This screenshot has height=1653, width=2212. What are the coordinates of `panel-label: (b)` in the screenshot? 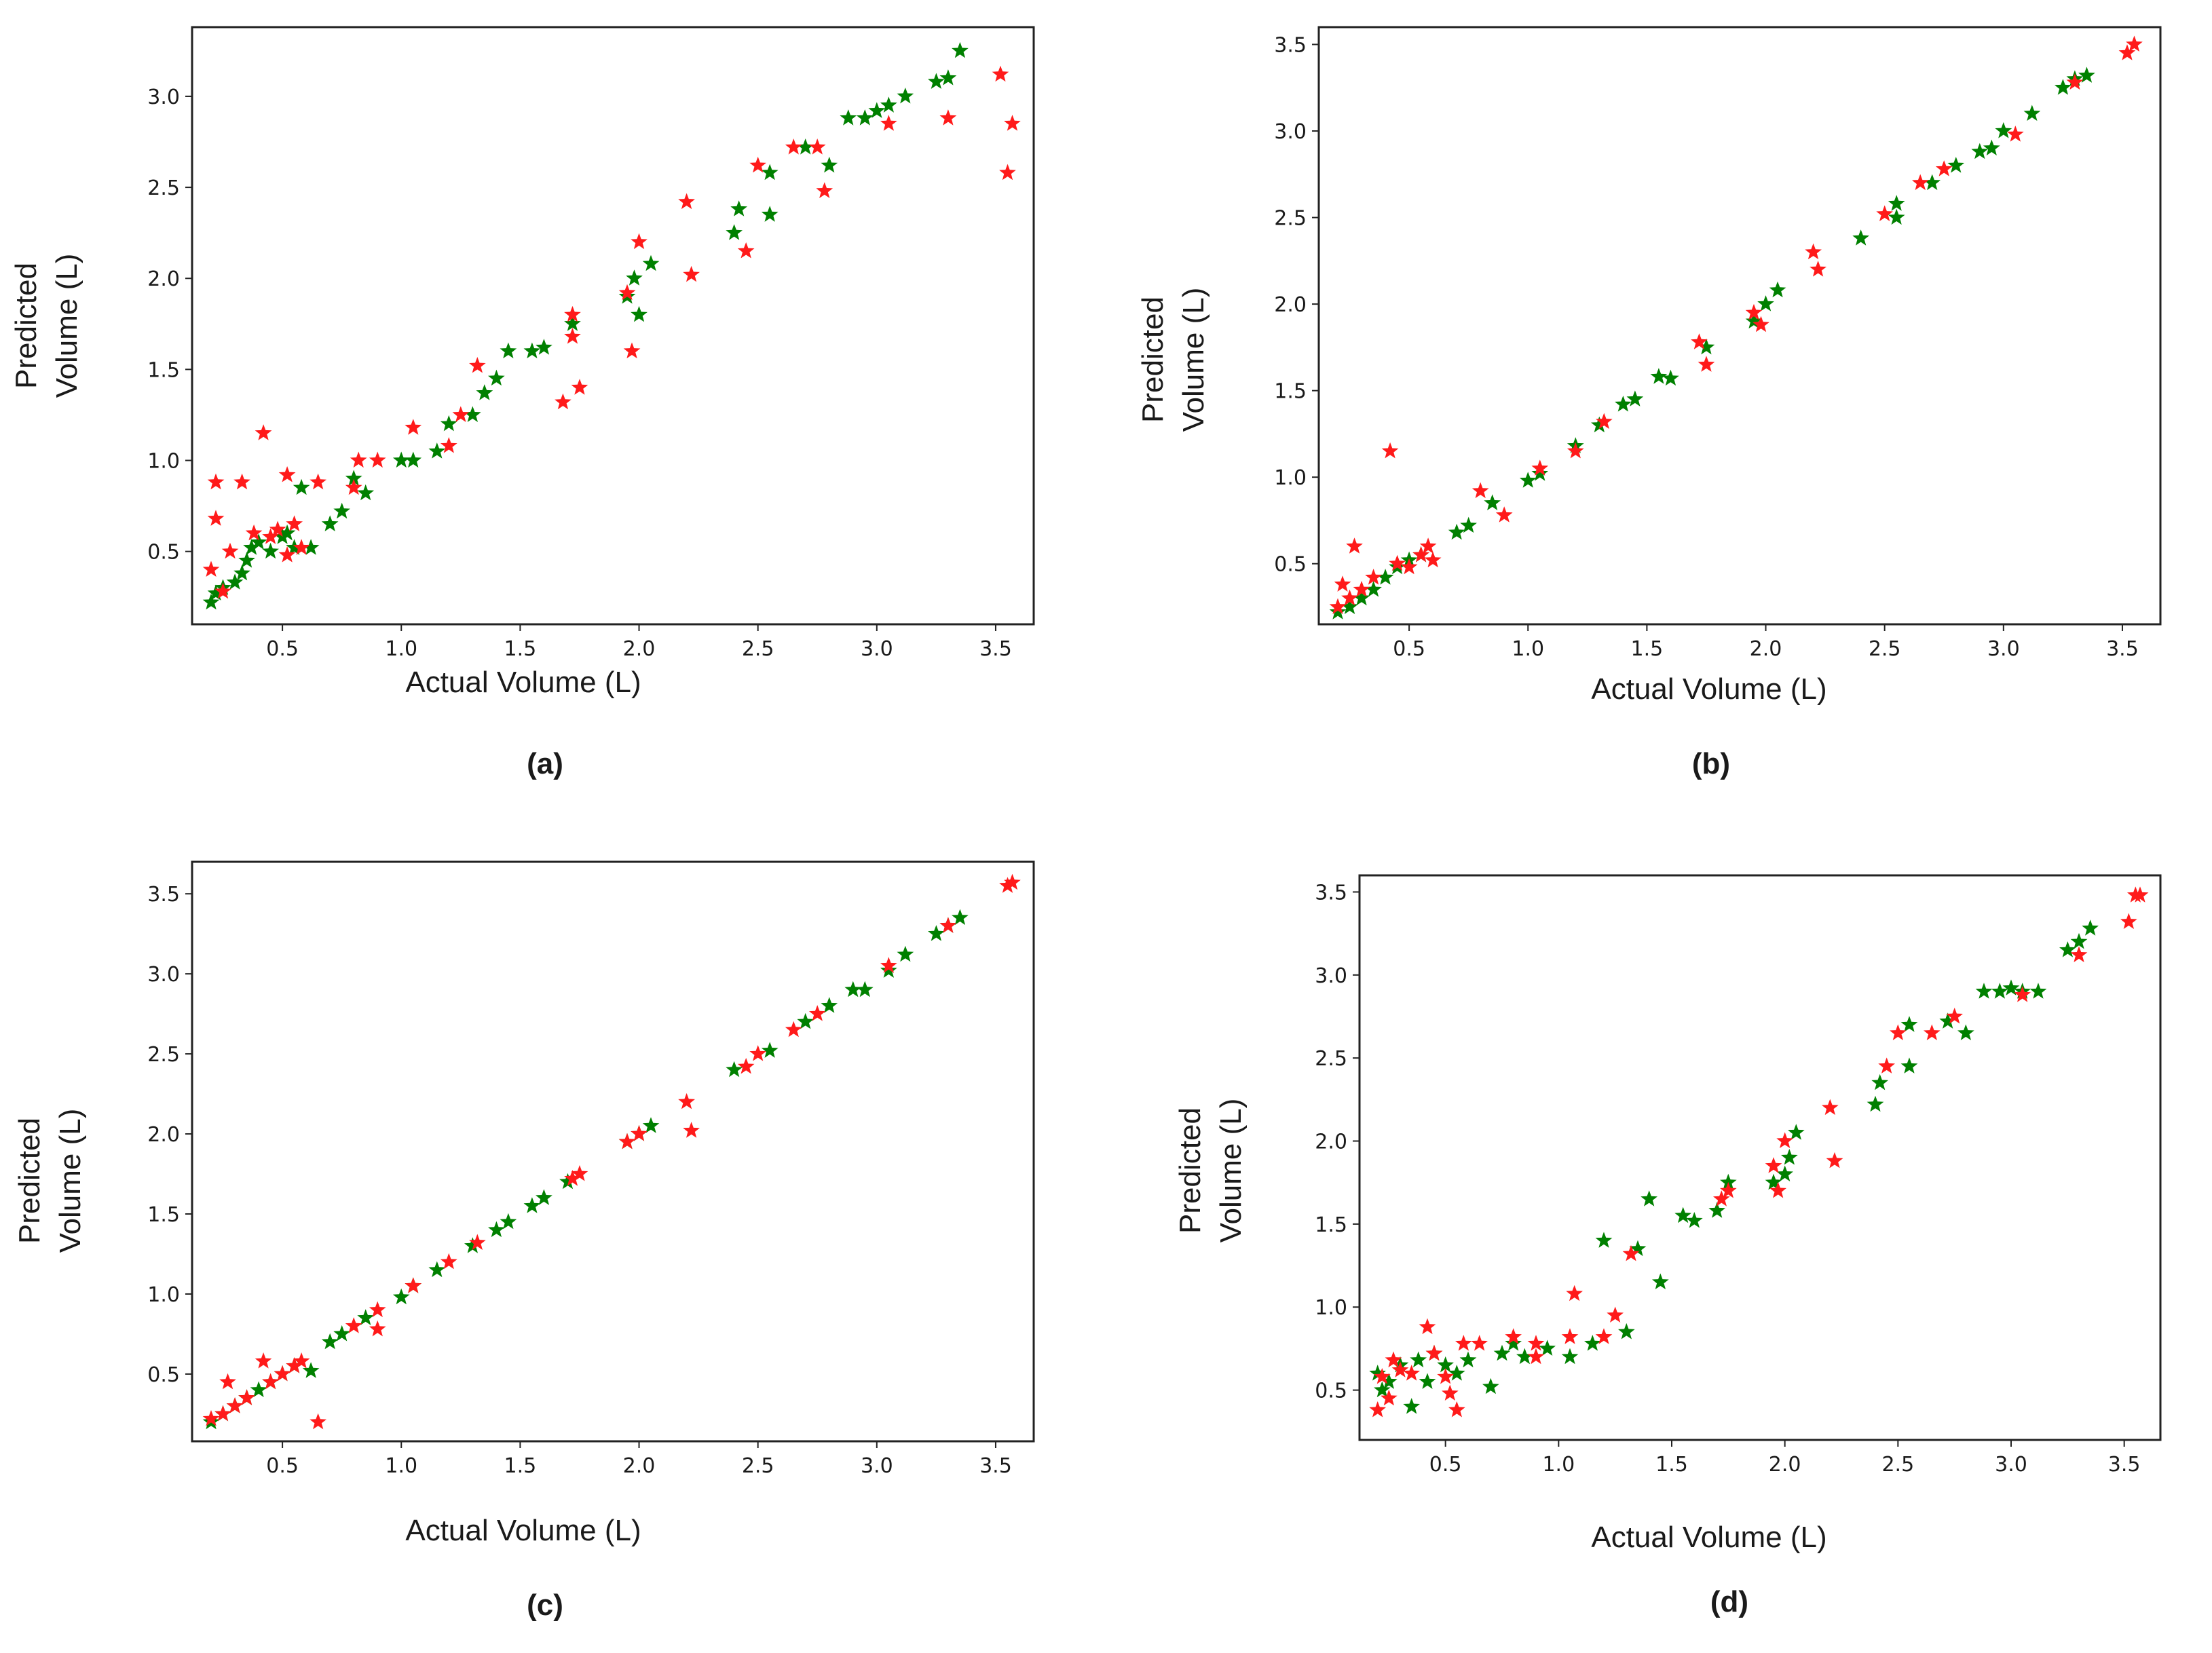 It's located at (1711, 763).